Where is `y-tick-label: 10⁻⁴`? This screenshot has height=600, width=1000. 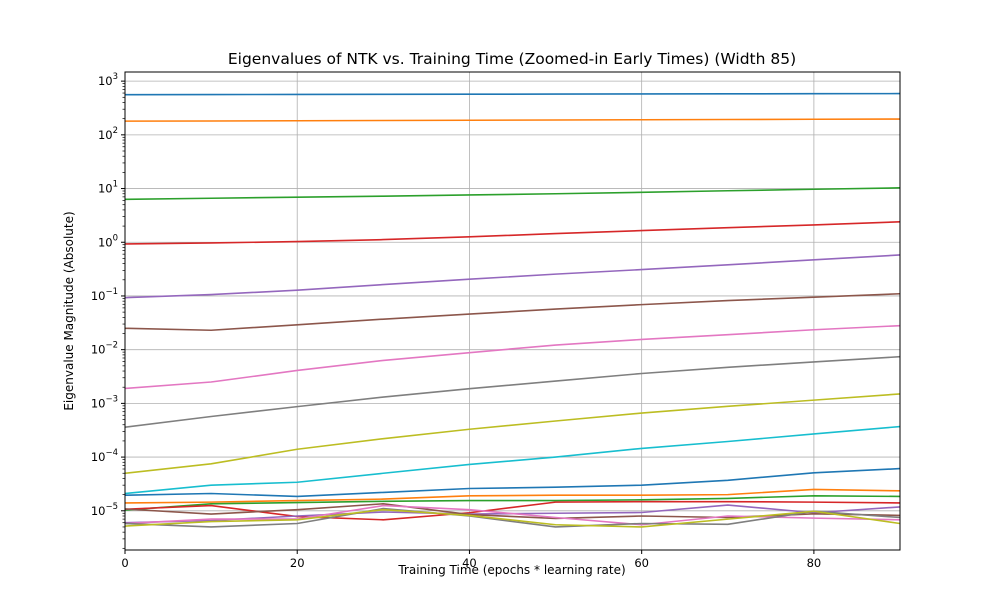
y-tick-label: 10⁻⁴ is located at coordinates (104, 456).